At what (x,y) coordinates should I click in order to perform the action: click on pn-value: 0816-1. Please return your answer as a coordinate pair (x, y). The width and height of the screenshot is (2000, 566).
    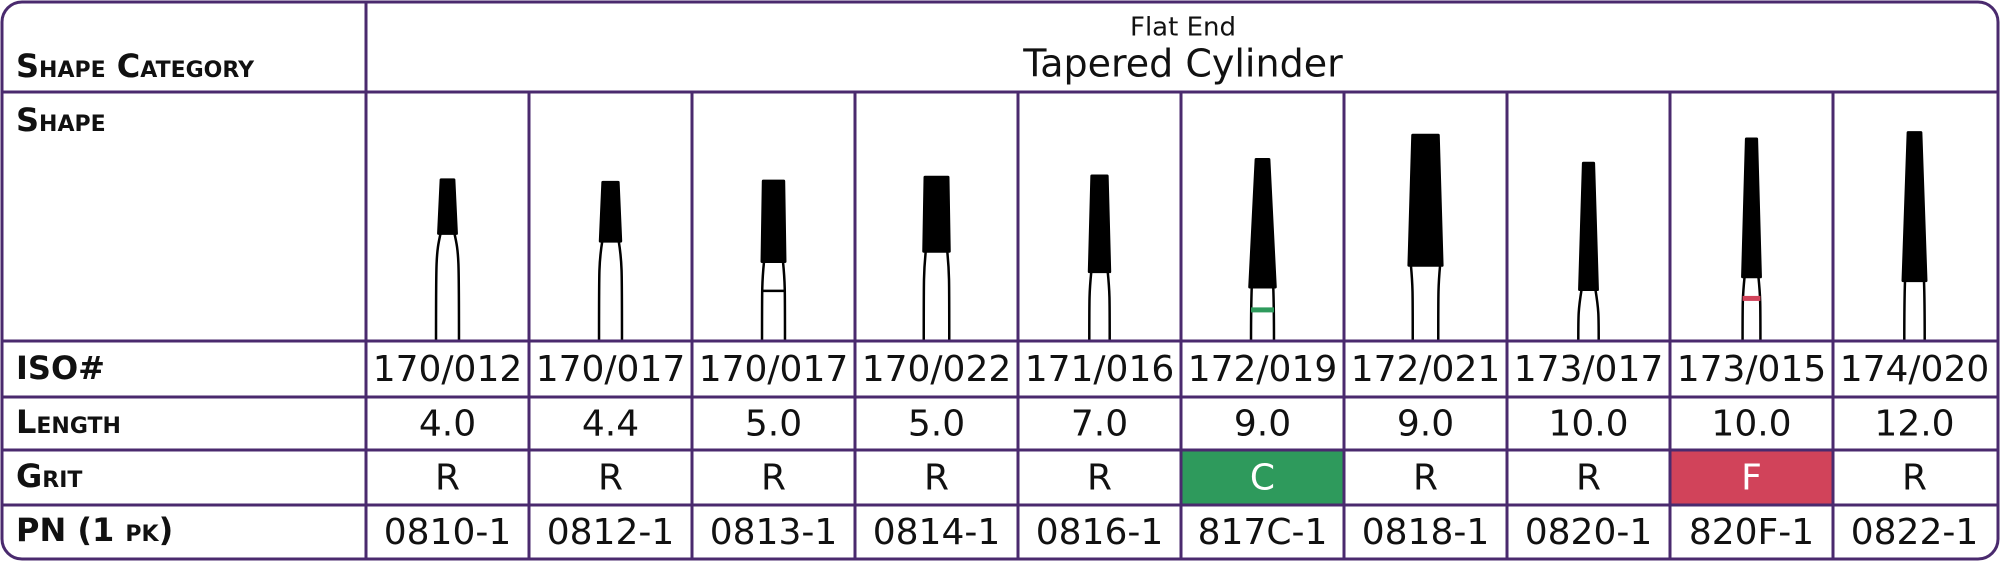
    Looking at the image, I should click on (1100, 532).